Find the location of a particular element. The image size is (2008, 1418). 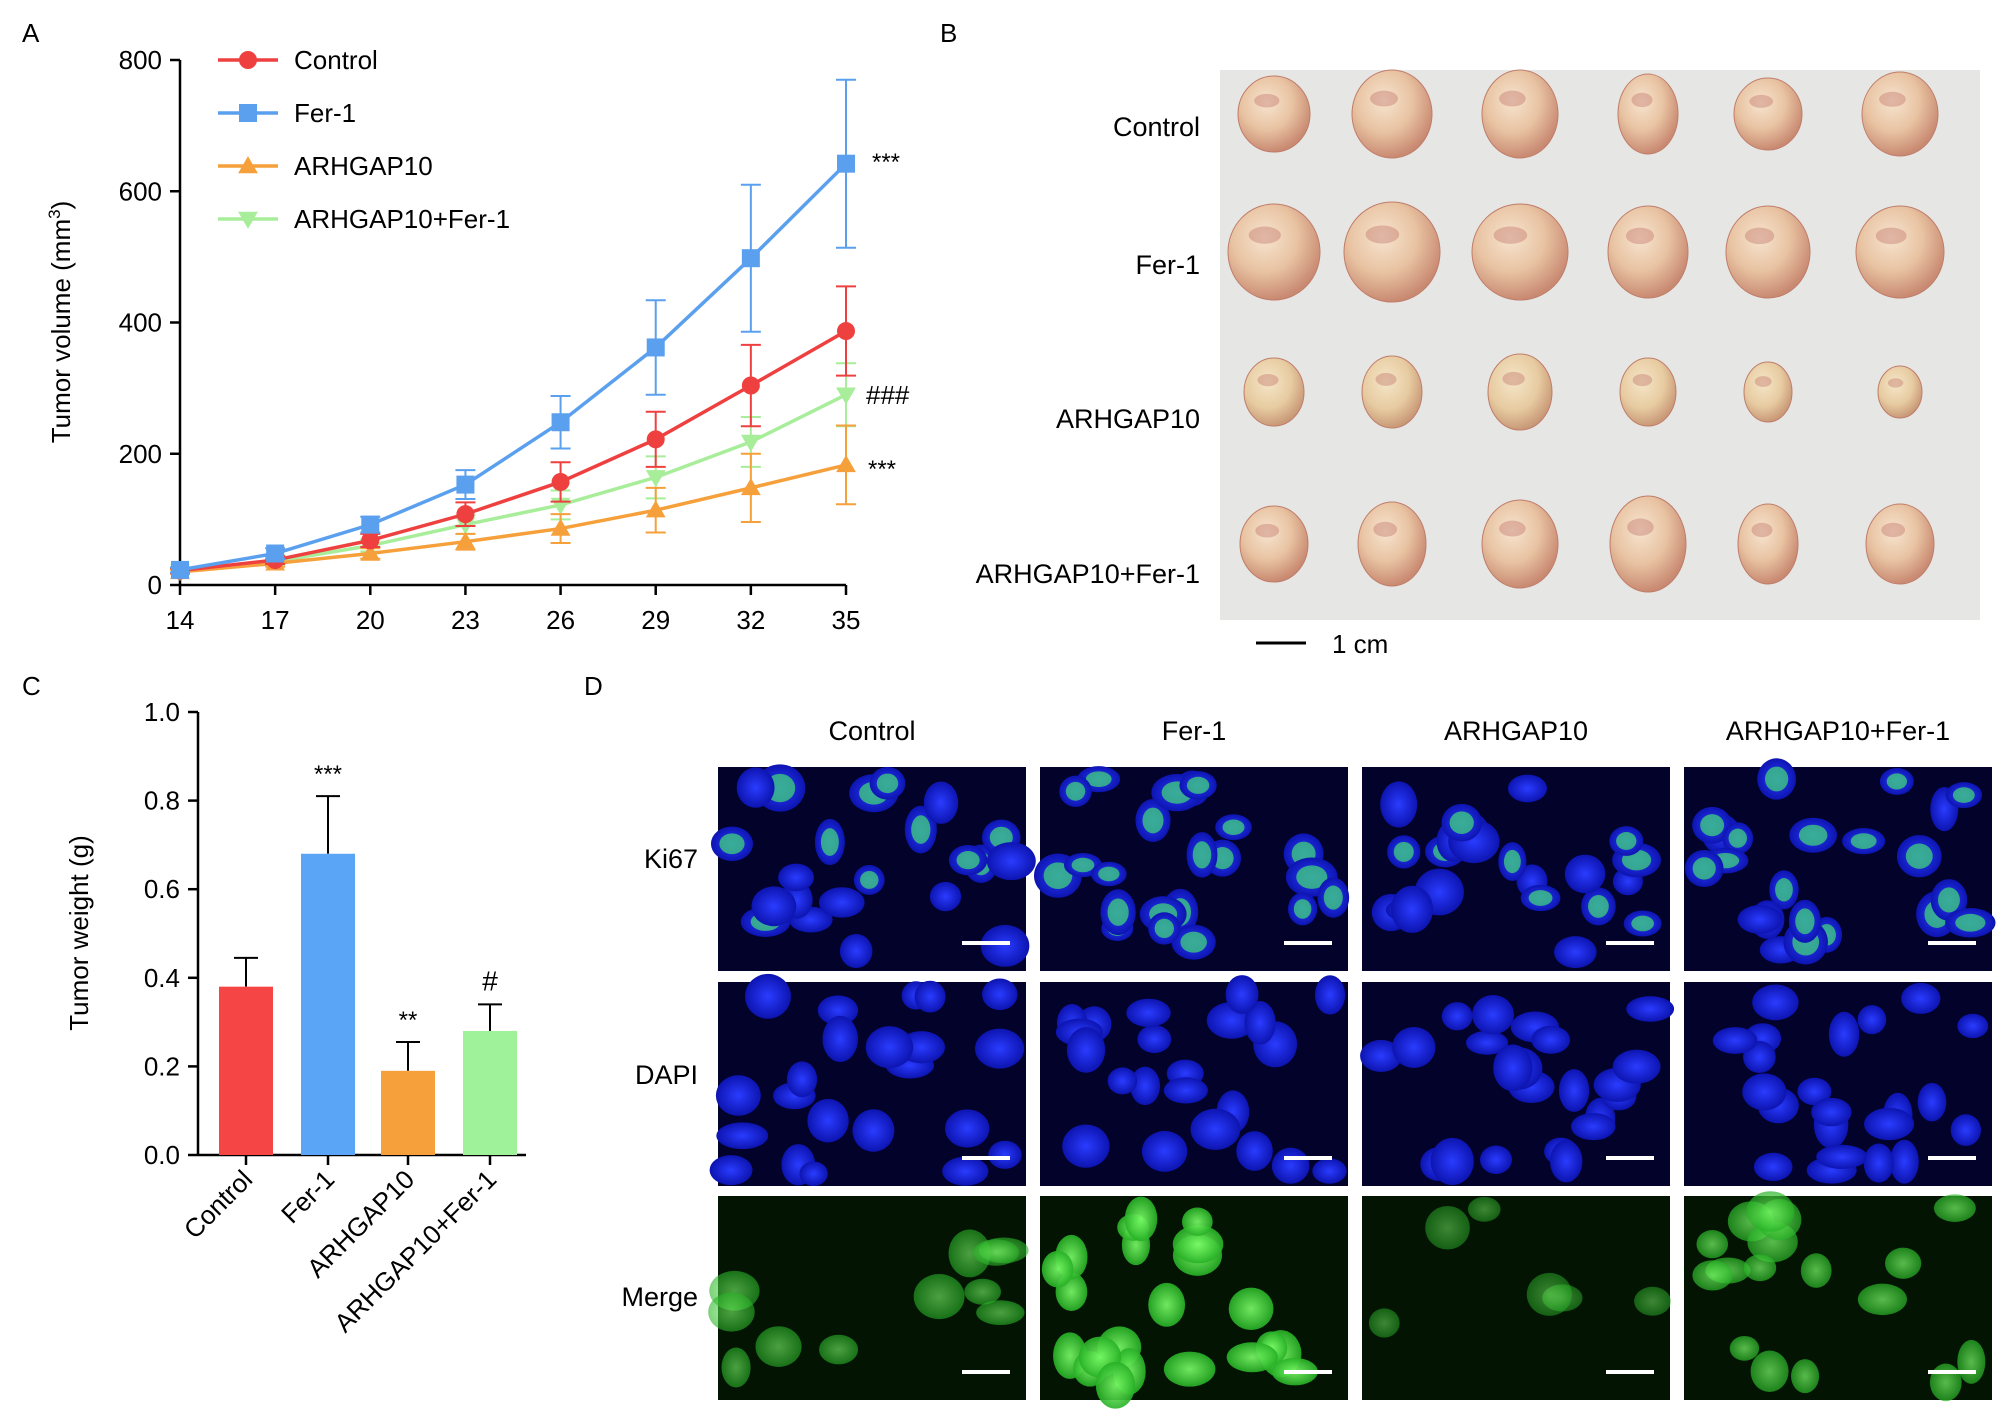

y-tick-label: 200 is located at coordinates (140, 454).